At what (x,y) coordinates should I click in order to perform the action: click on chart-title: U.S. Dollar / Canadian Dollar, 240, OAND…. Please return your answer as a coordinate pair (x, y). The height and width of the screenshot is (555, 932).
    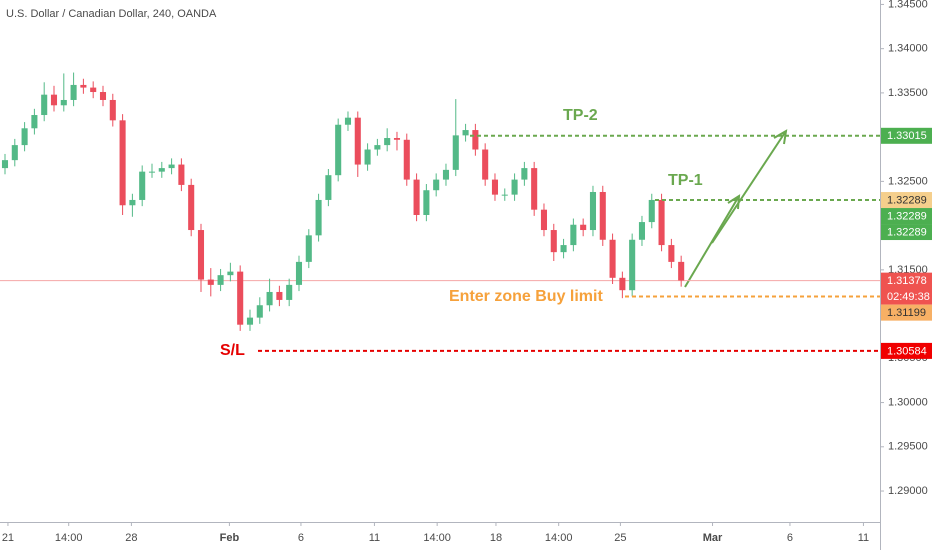
    Looking at the image, I should click on (111, 14).